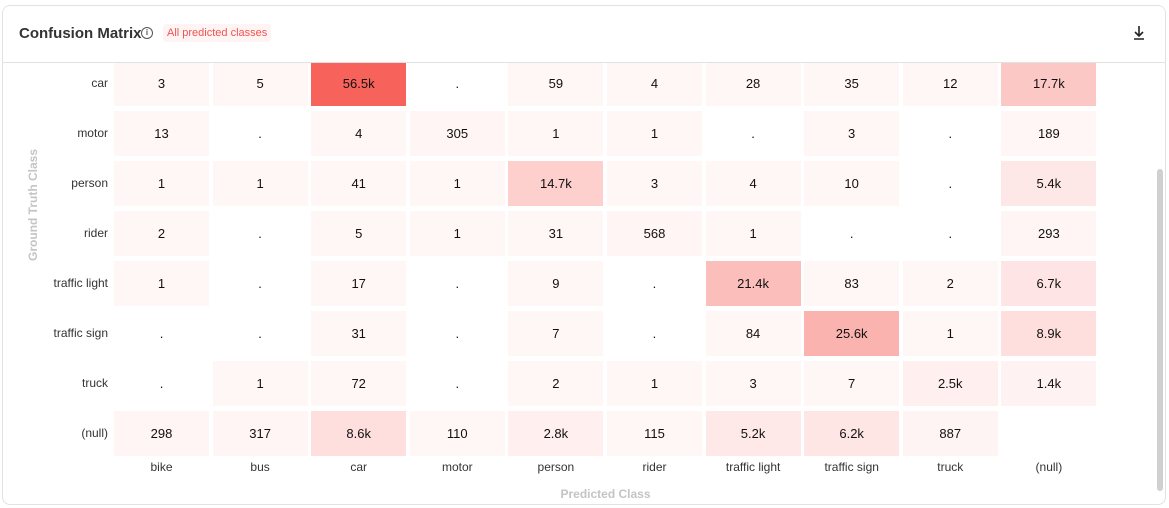  I want to click on heatmap-cell: 568, so click(654, 233).